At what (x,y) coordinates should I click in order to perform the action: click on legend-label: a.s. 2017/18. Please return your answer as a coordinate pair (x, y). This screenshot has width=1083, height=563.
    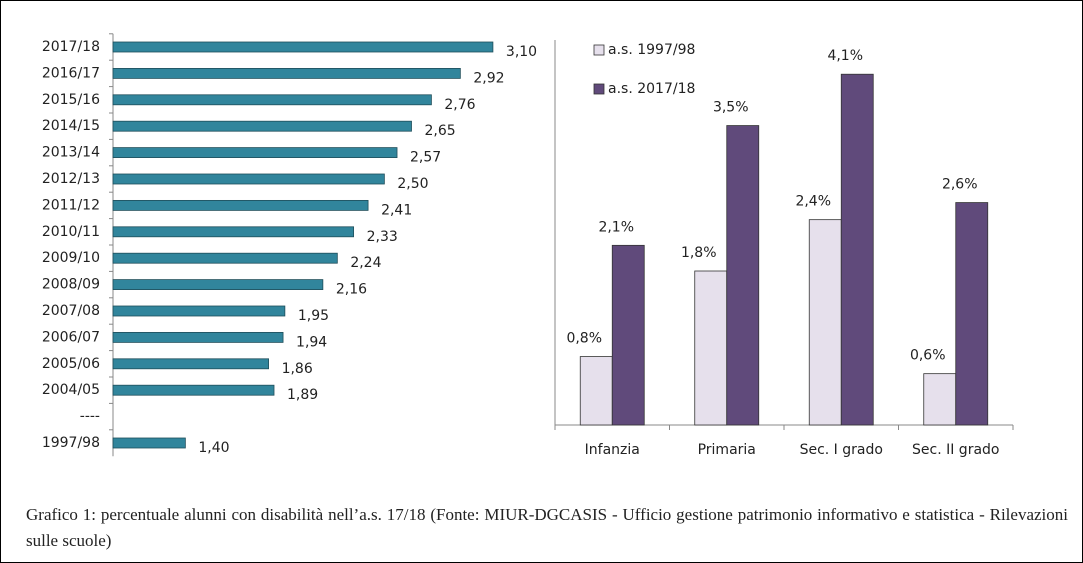
    Looking at the image, I should click on (651, 89).